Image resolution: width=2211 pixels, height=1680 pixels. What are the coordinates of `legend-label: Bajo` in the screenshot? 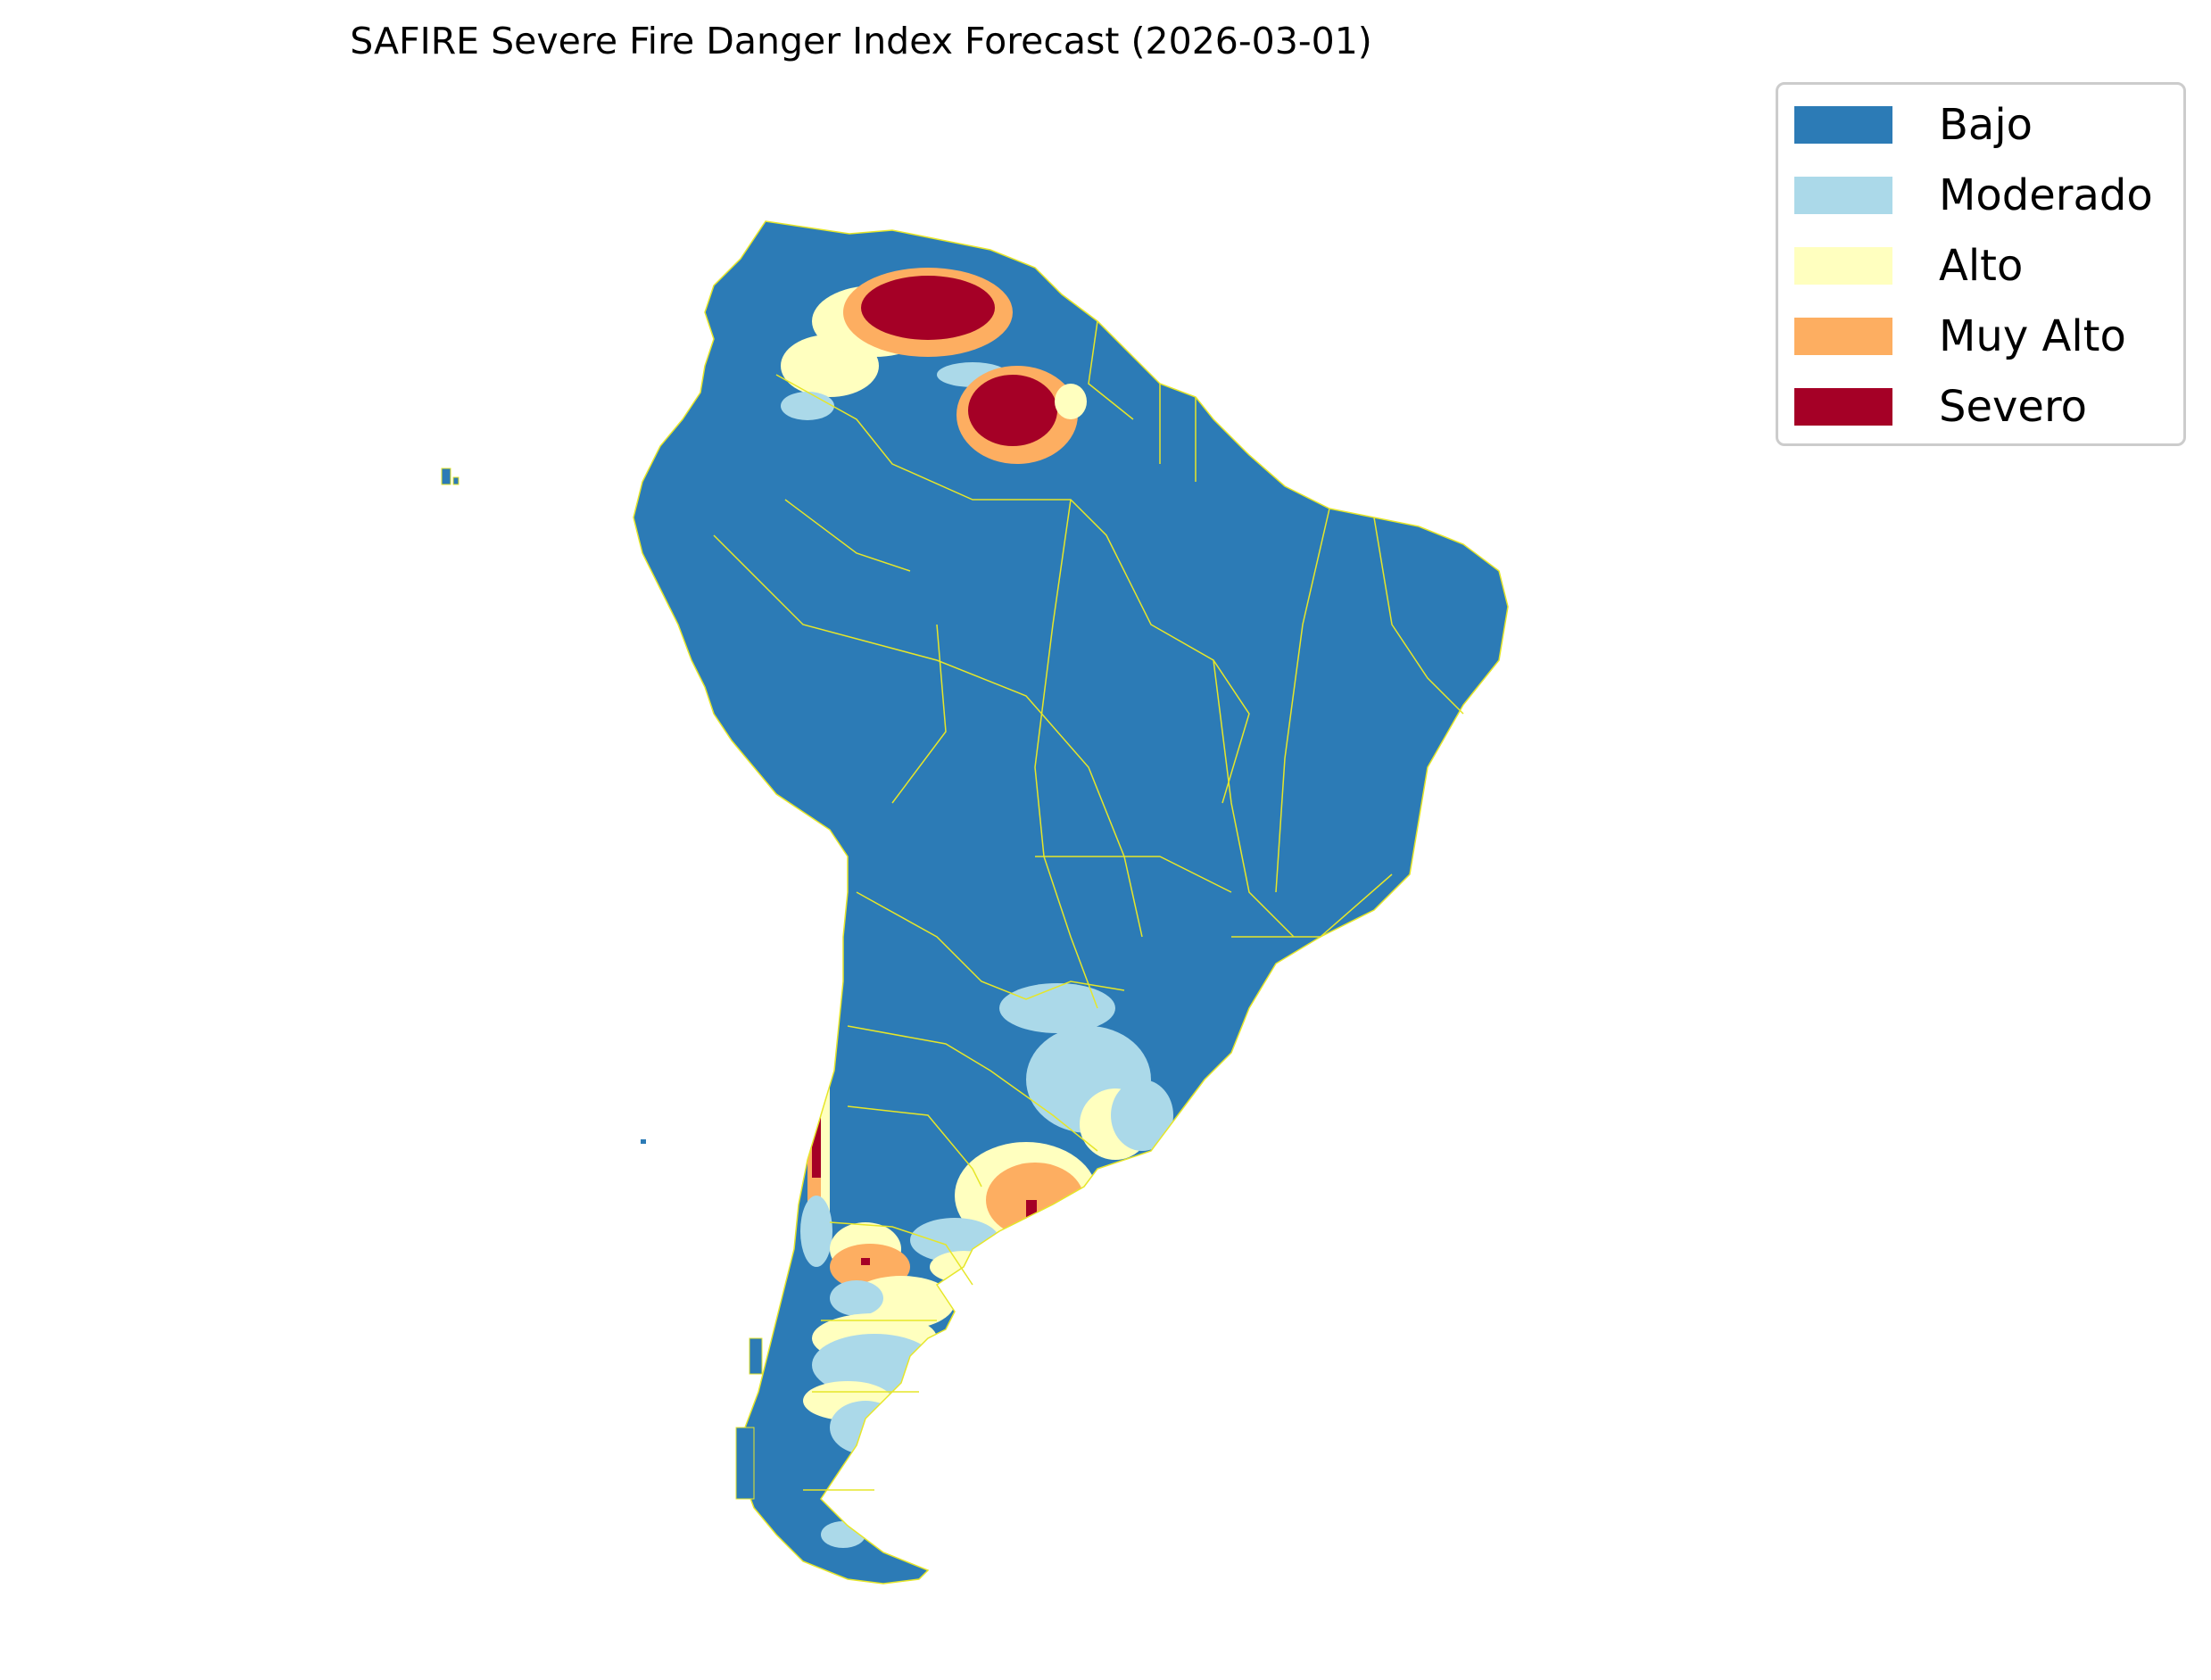 It's located at (1986, 125).